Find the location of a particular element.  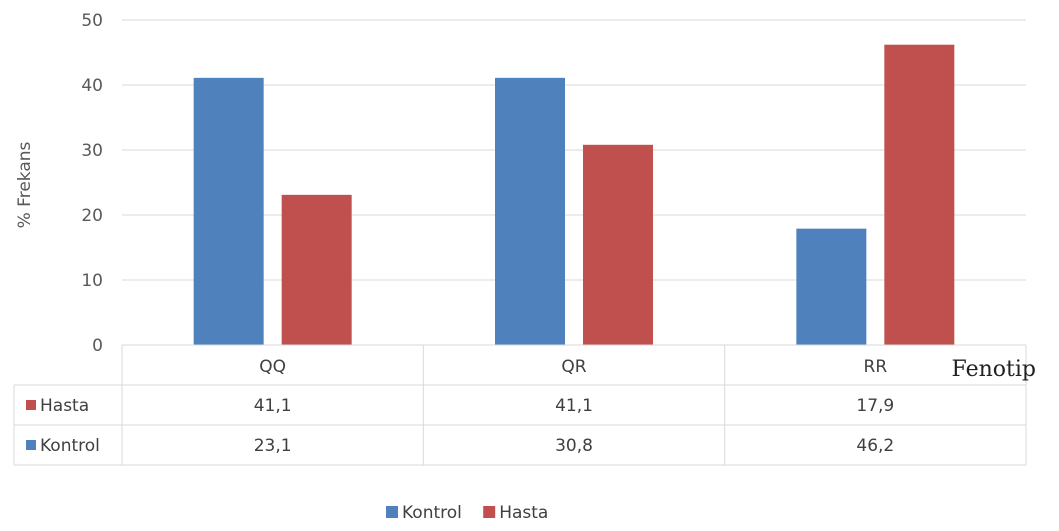

y-axis-label: % Frekans is located at coordinates (25, 184).